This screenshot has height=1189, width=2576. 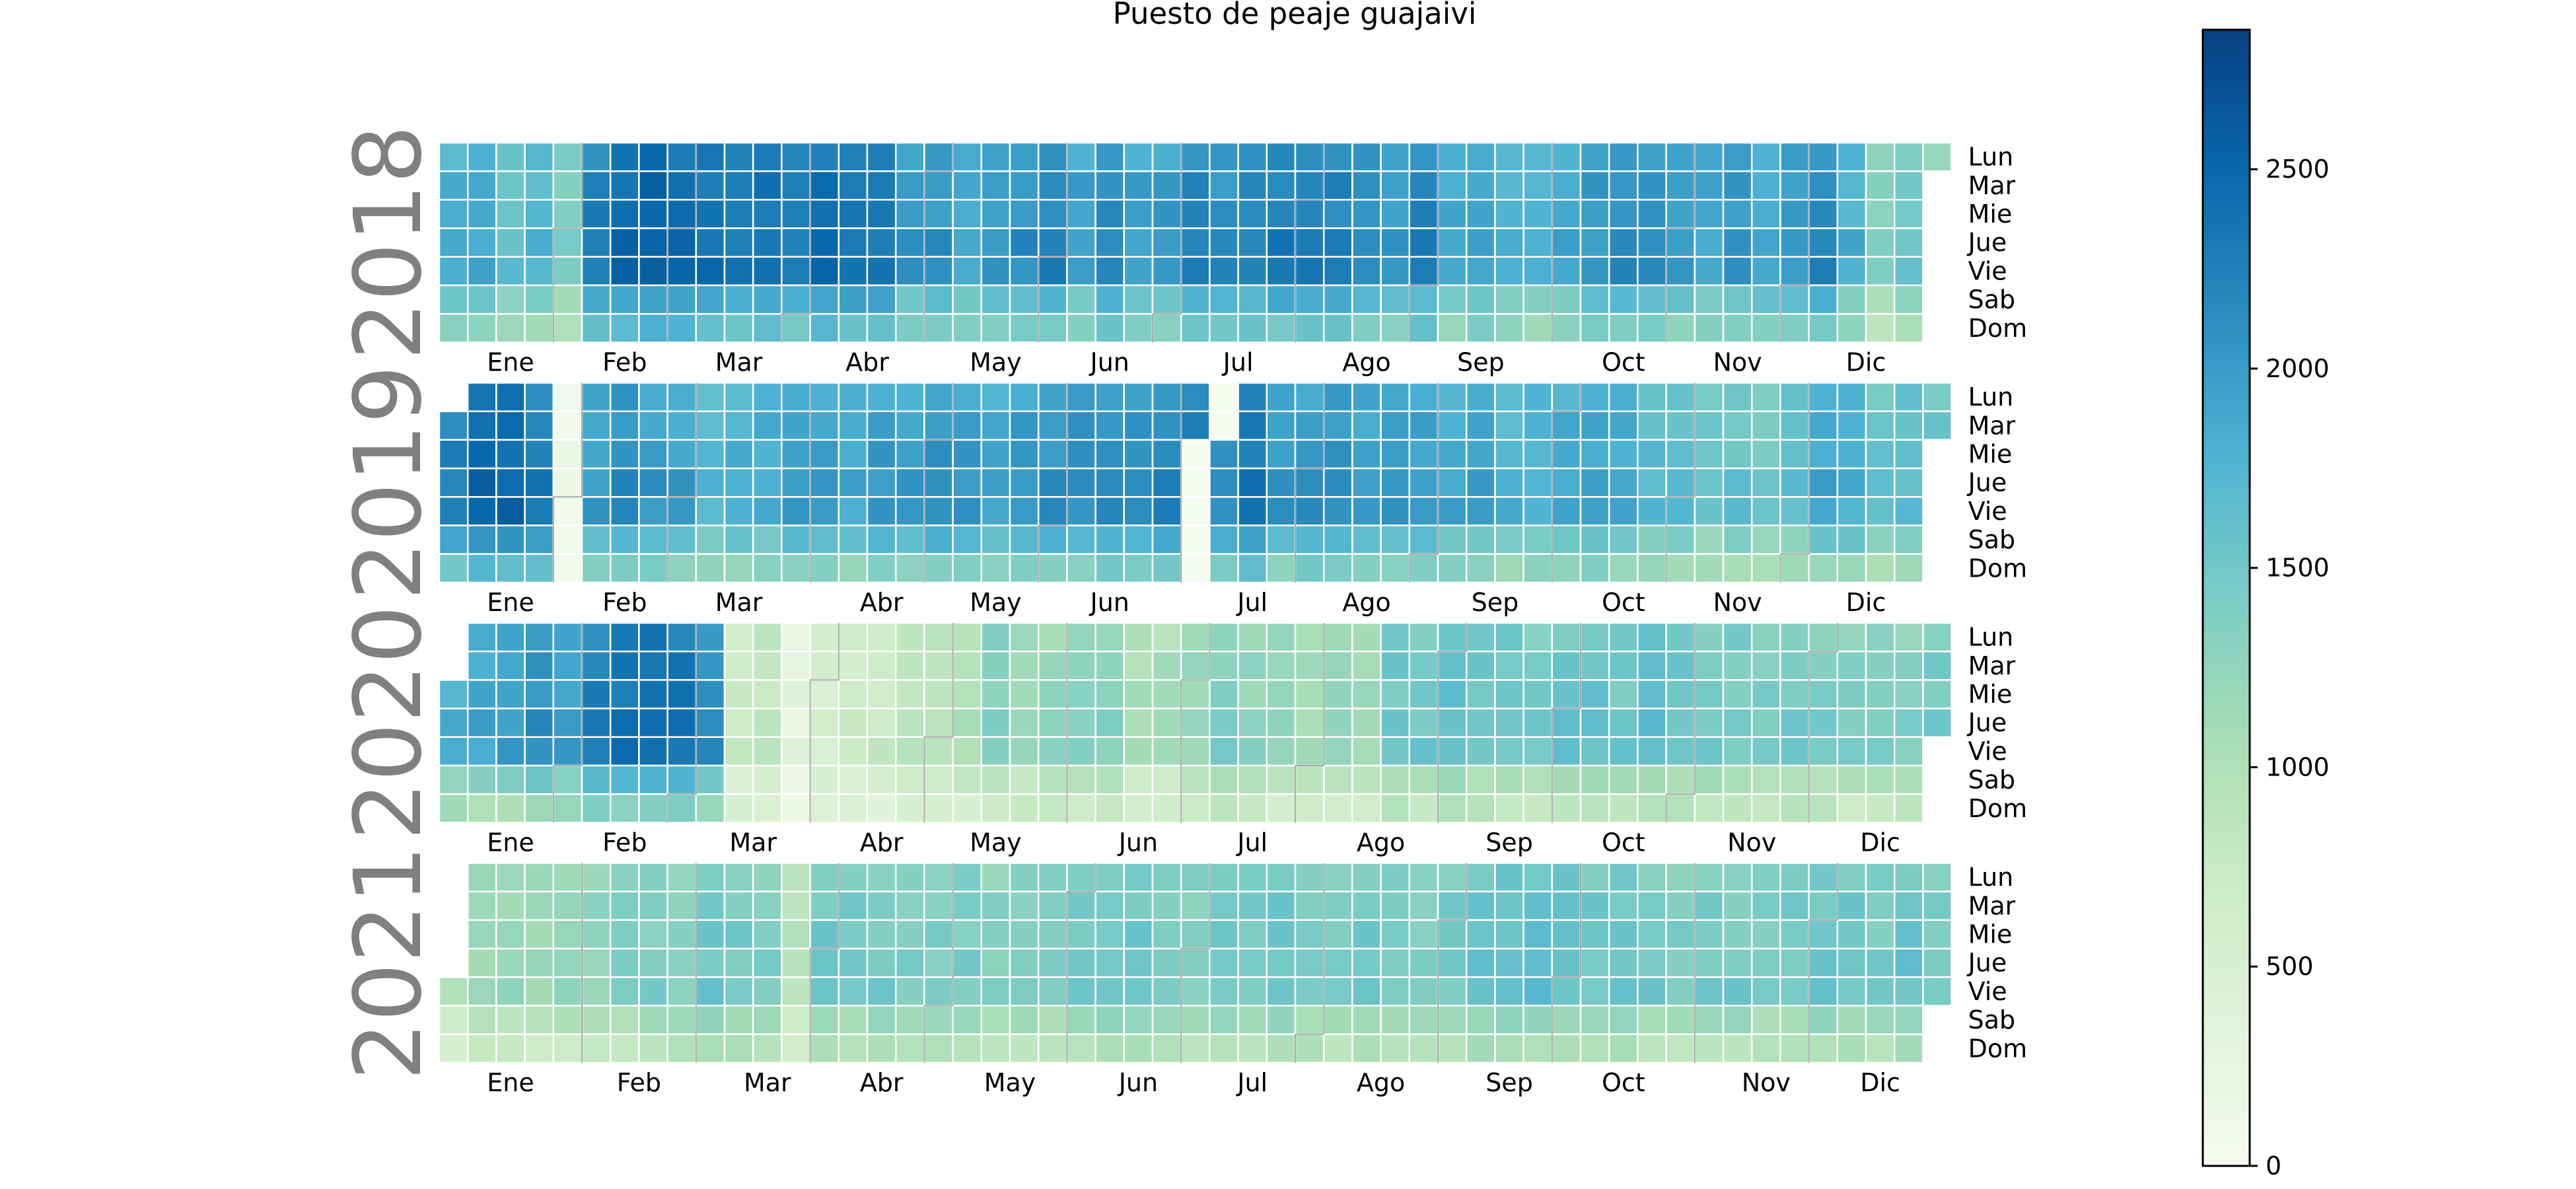 I want to click on colorbar-tick-label: 1000, so click(x=2298, y=766).